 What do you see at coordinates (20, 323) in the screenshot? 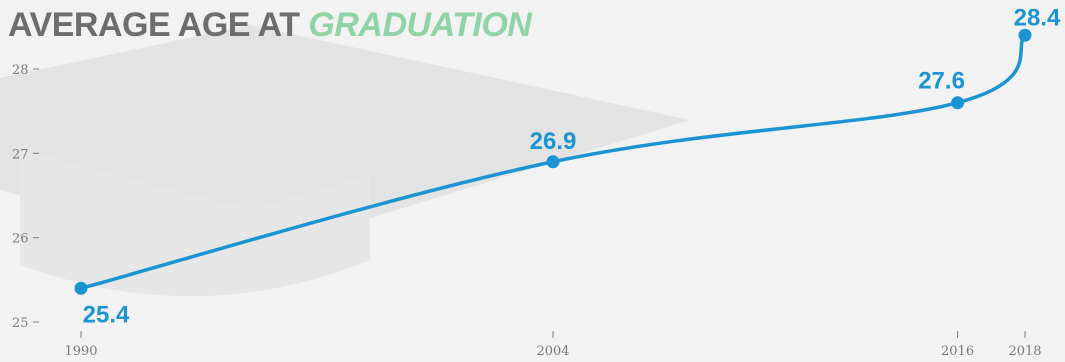
I see `y-tick-label: 25` at bounding box center [20, 323].